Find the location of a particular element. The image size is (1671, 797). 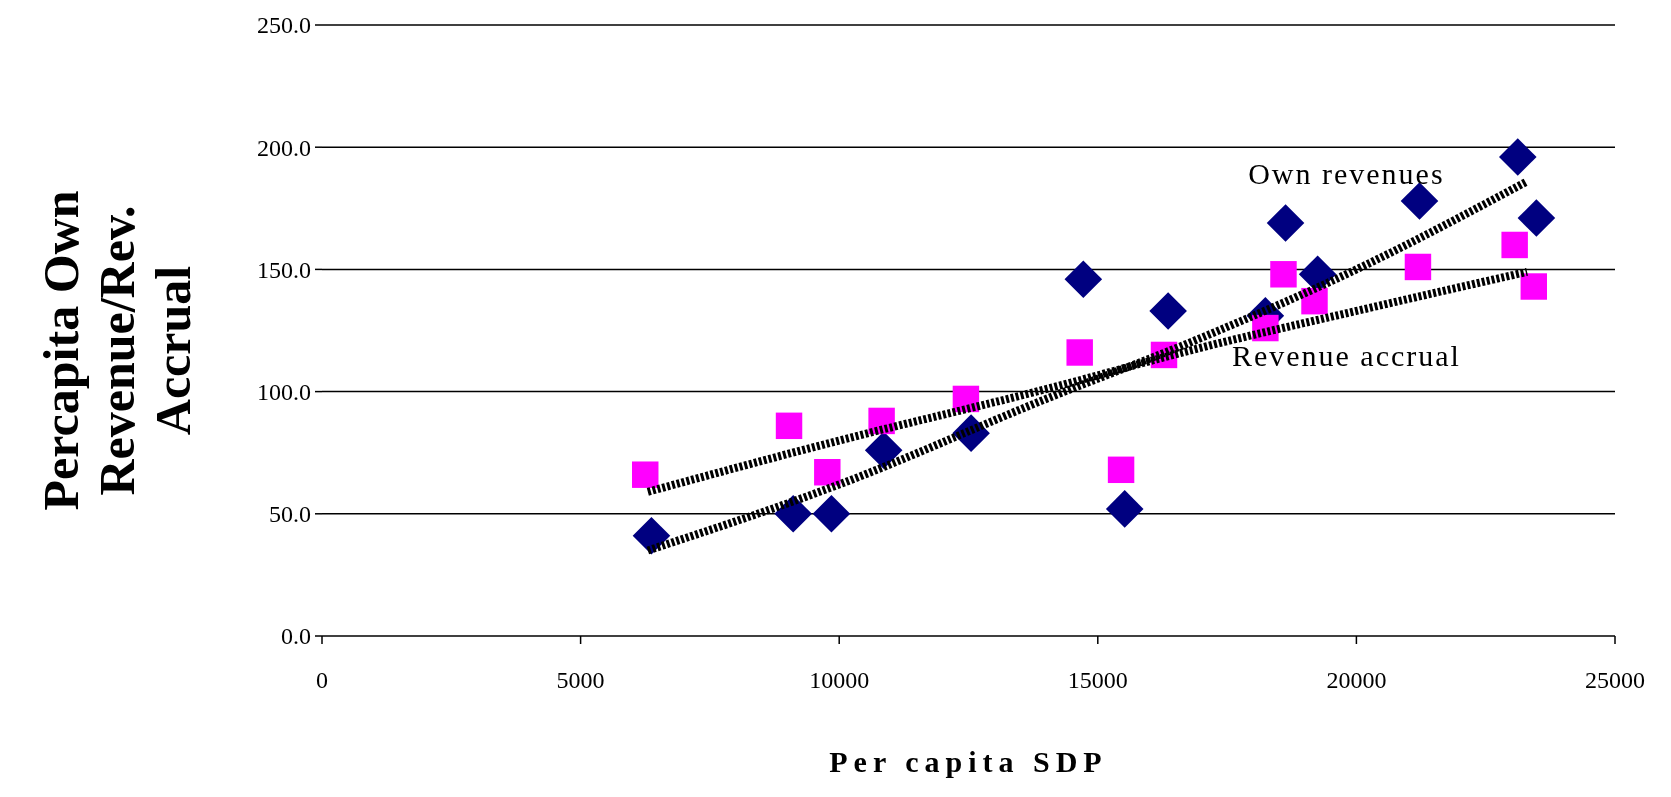

x-tick-label: 15000 is located at coordinates (1097, 680).